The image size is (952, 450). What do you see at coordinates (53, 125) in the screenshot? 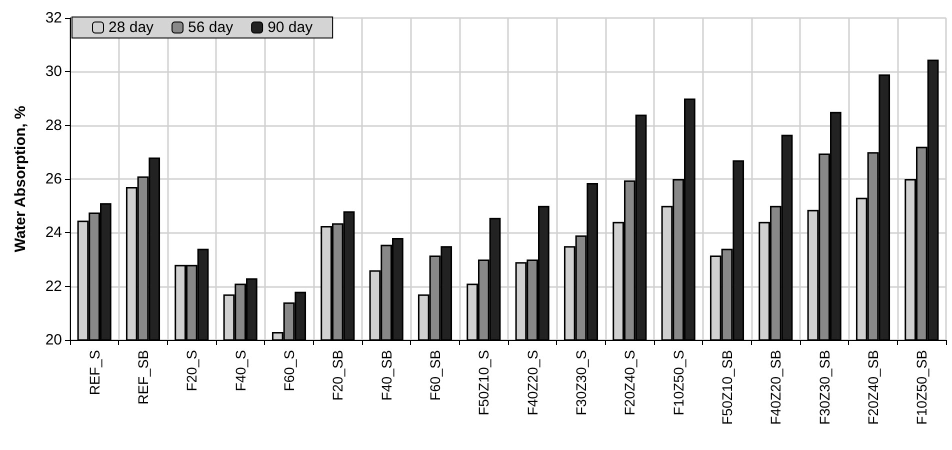
I see `y-tick-label: 28` at bounding box center [53, 125].